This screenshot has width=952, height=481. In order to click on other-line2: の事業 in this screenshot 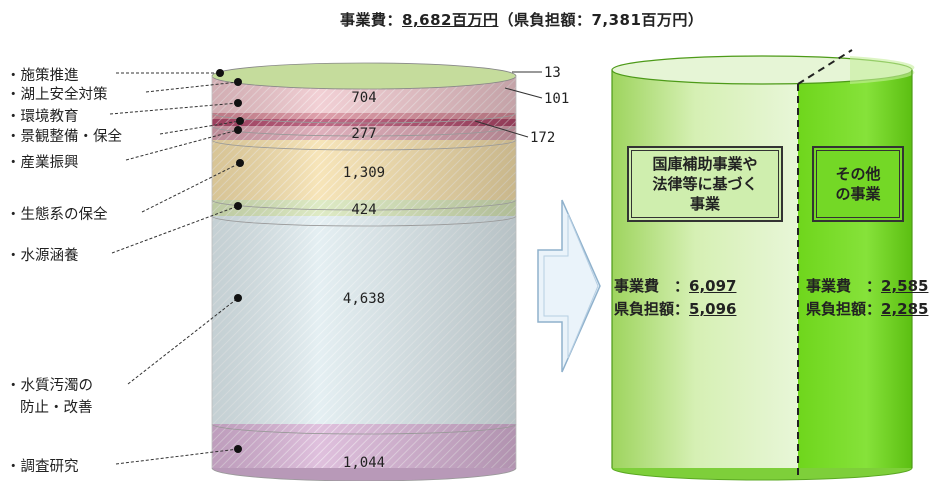, I will do `click(858, 194)`.